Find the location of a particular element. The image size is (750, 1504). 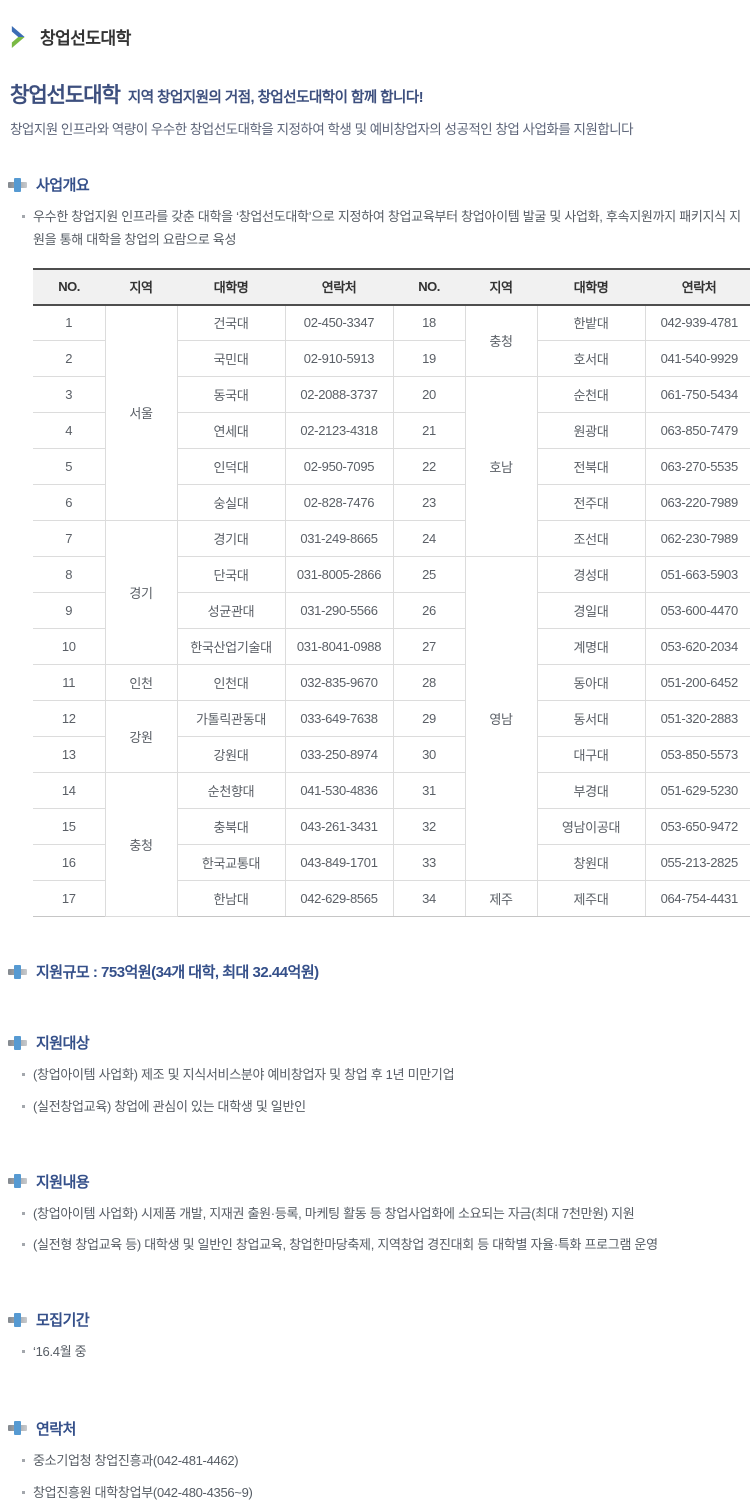

table-cell-tel: 02-828-7476 is located at coordinates (339, 503).